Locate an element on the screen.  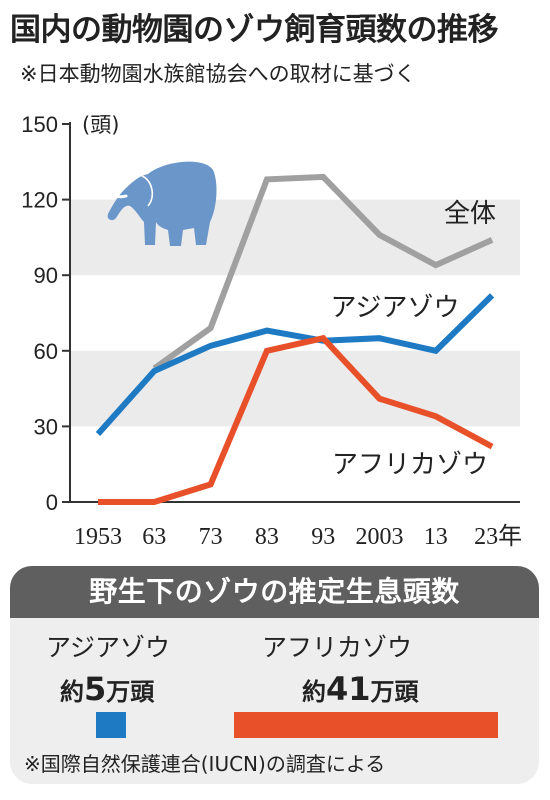
african-elephant-value: 約41万頭 is located at coordinates (360, 689).